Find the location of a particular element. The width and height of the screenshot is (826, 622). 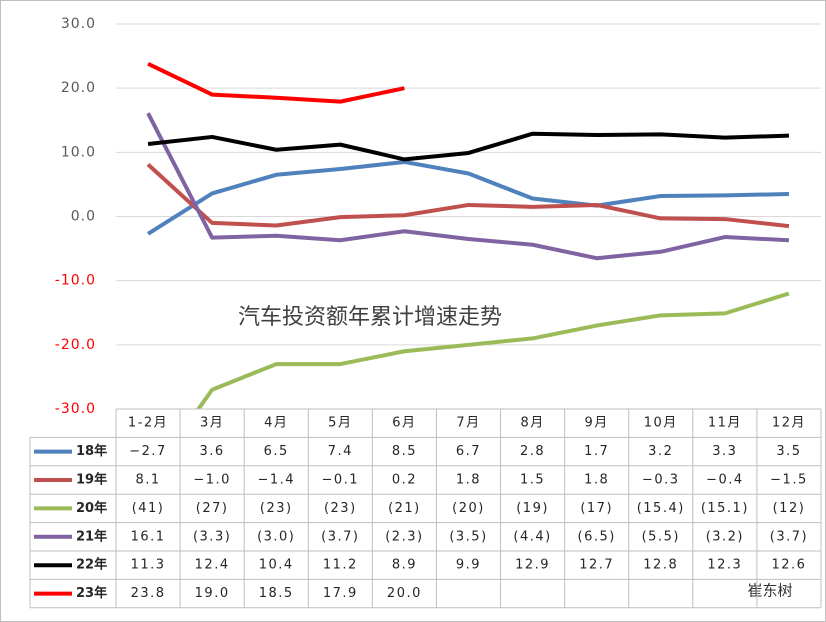

data-label: −1.4 is located at coordinates (276, 480).